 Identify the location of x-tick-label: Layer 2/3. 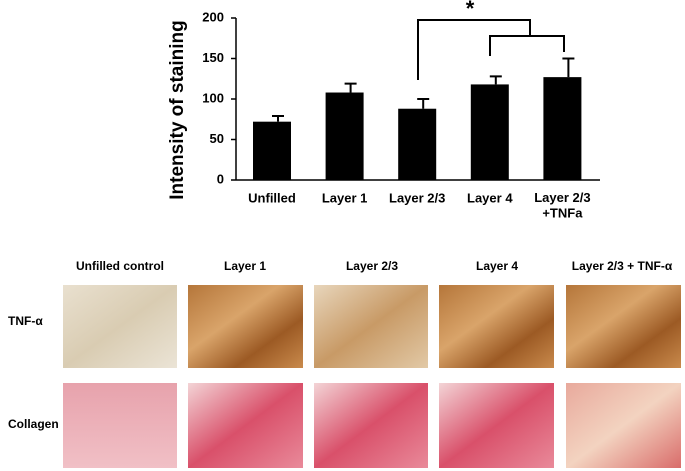
(417, 197).